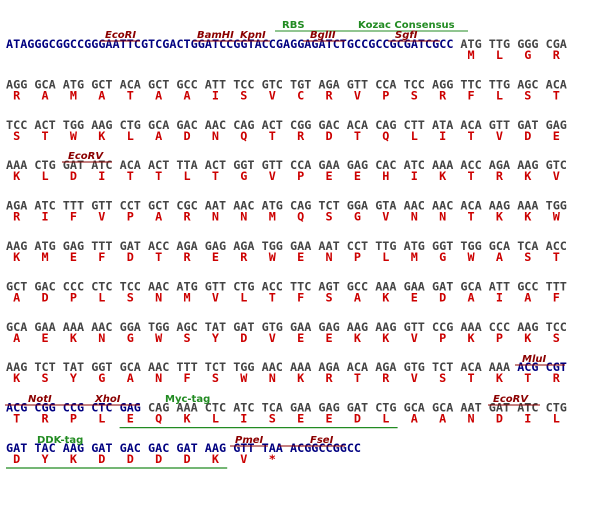  I want to click on amino-acid: V, so click(357, 95).